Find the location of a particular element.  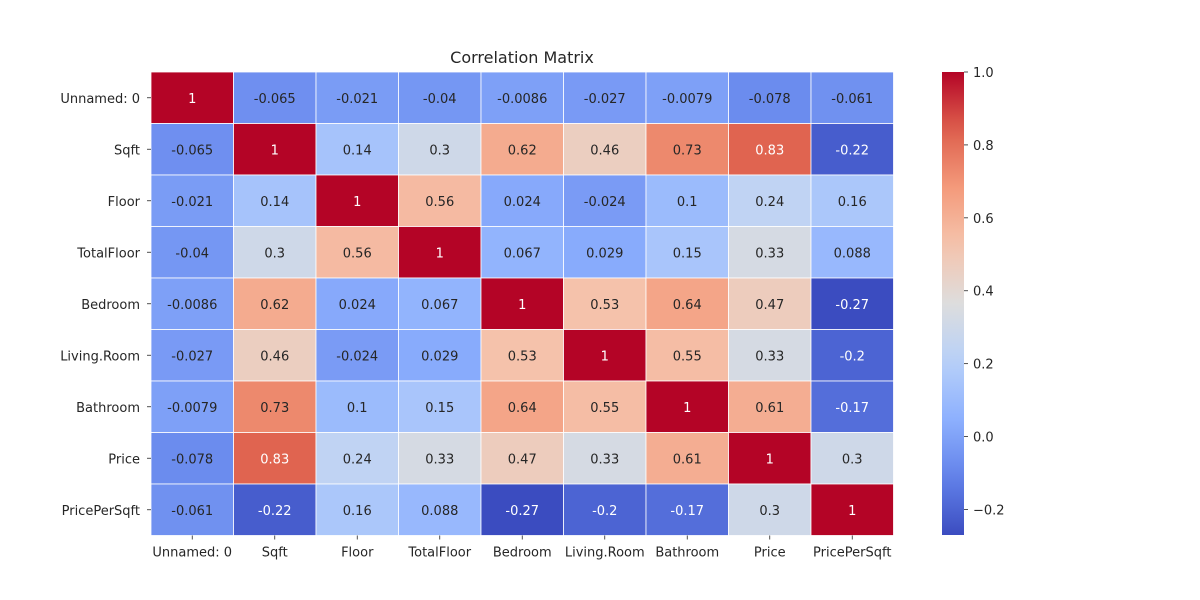

cell-value-label: 0.029 is located at coordinates (604, 253).